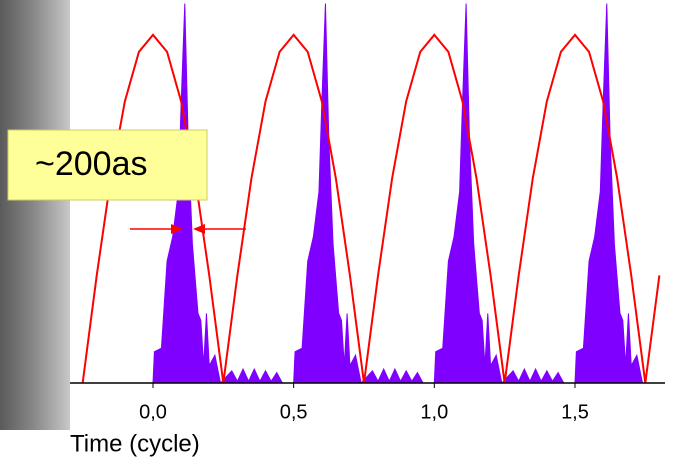 This screenshot has height=469, width=675. I want to click on annotation-box, so click(107, 165).